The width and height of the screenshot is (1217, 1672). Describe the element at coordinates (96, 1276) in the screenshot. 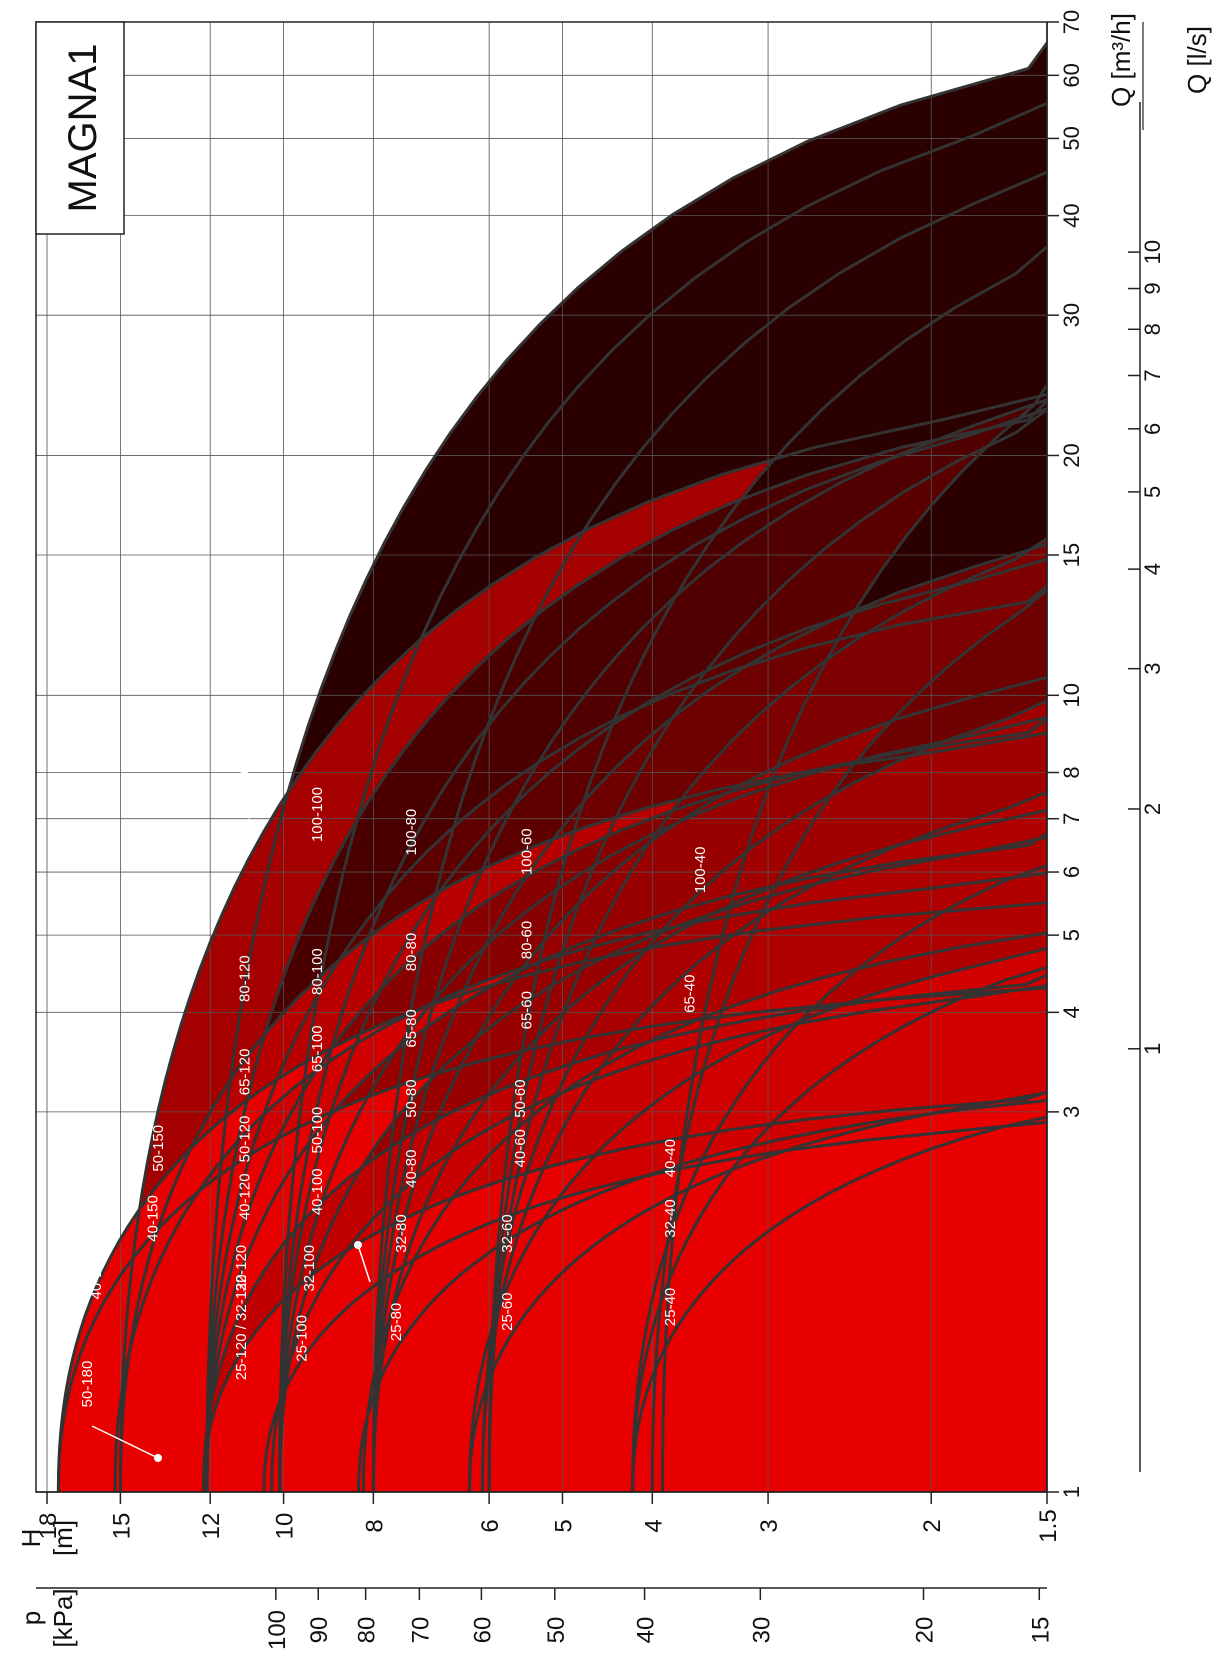

I see `series-label: 40-180` at that location.